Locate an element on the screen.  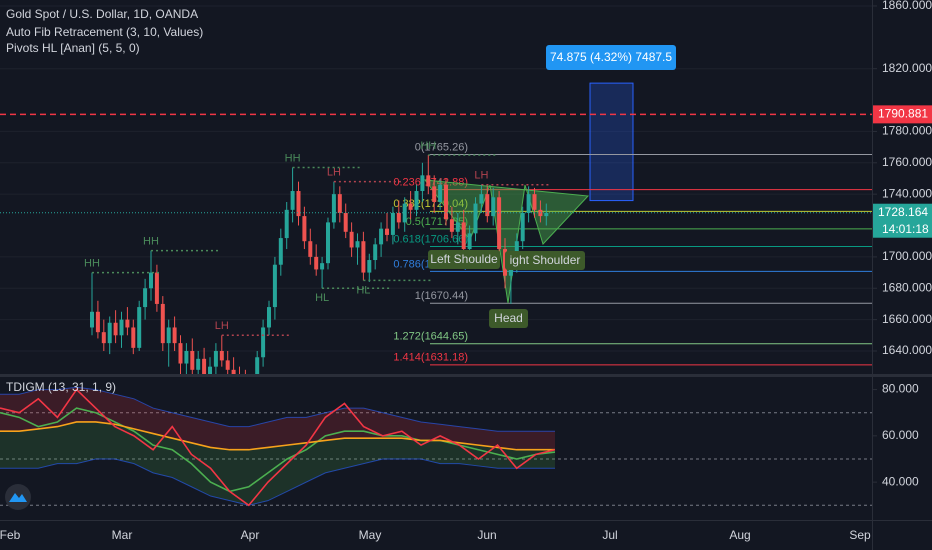
last-price-label: 1728.164 is located at coordinates (903, 212).